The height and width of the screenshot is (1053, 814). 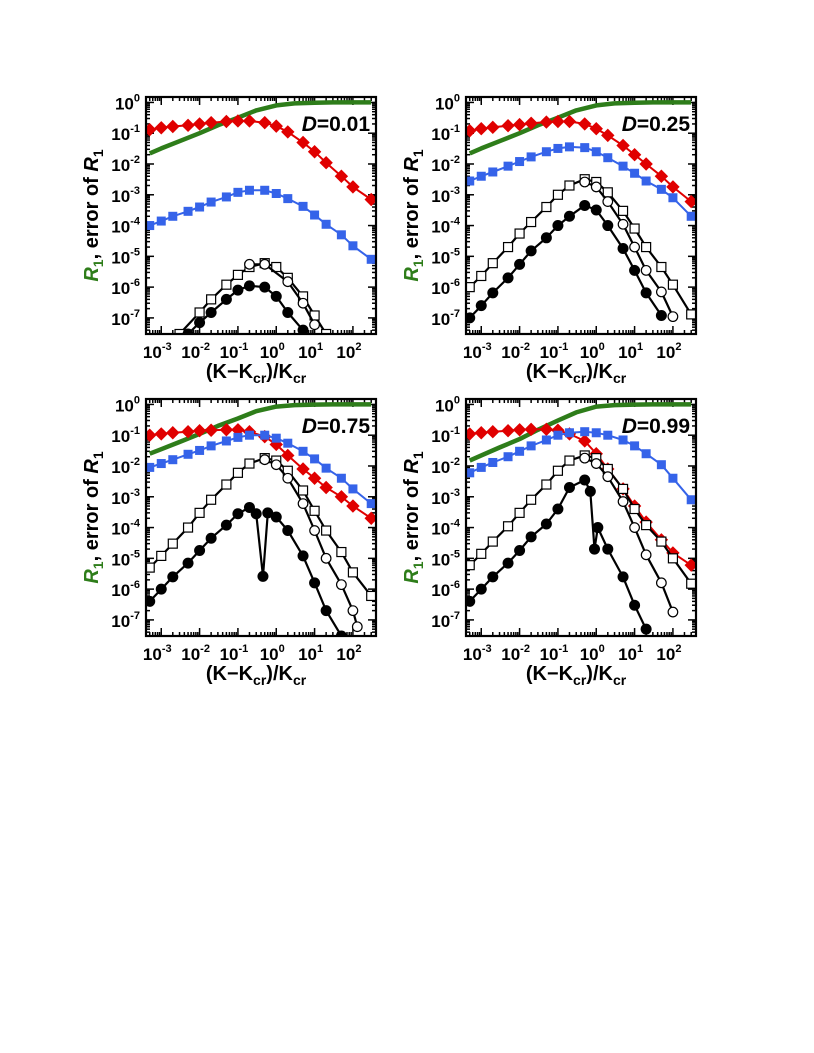 What do you see at coordinates (127, 404) in the screenshot?
I see `y-tick-label: 10⁰` at bounding box center [127, 404].